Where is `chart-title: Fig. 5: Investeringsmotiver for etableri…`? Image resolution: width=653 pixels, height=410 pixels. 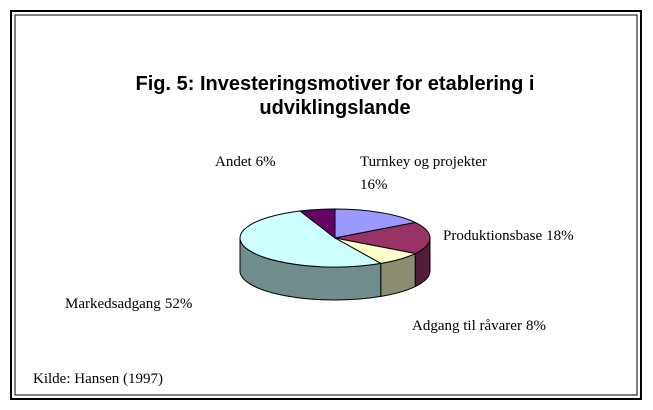 chart-title: Fig. 5: Investeringsmotiver for etableri… is located at coordinates (335, 96).